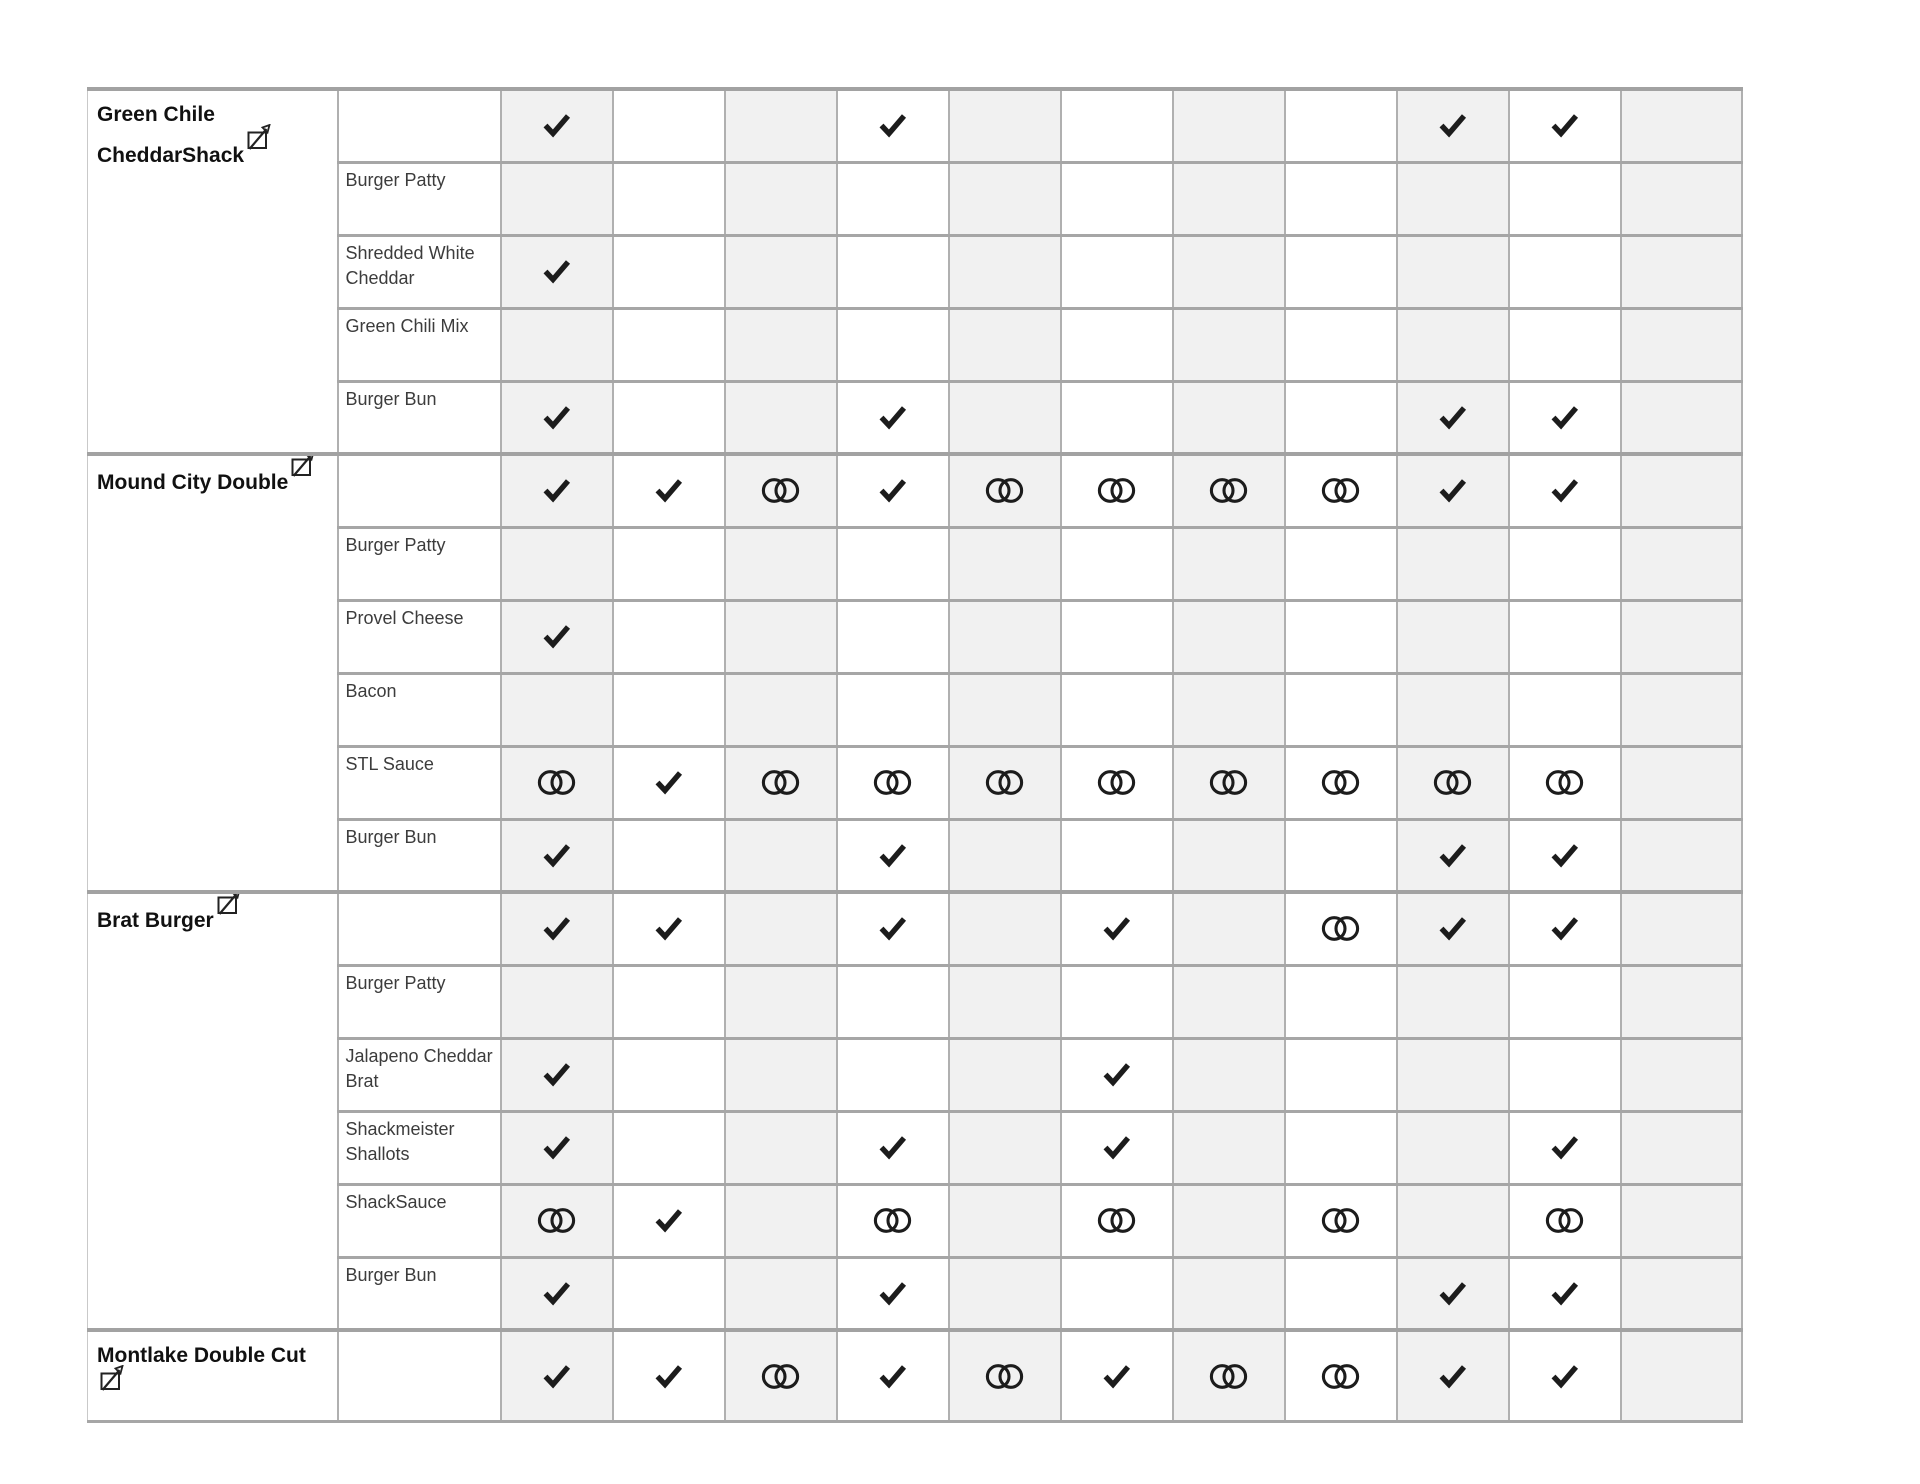  I want to click on ingredient-name: ShackSauce, so click(396, 1201).